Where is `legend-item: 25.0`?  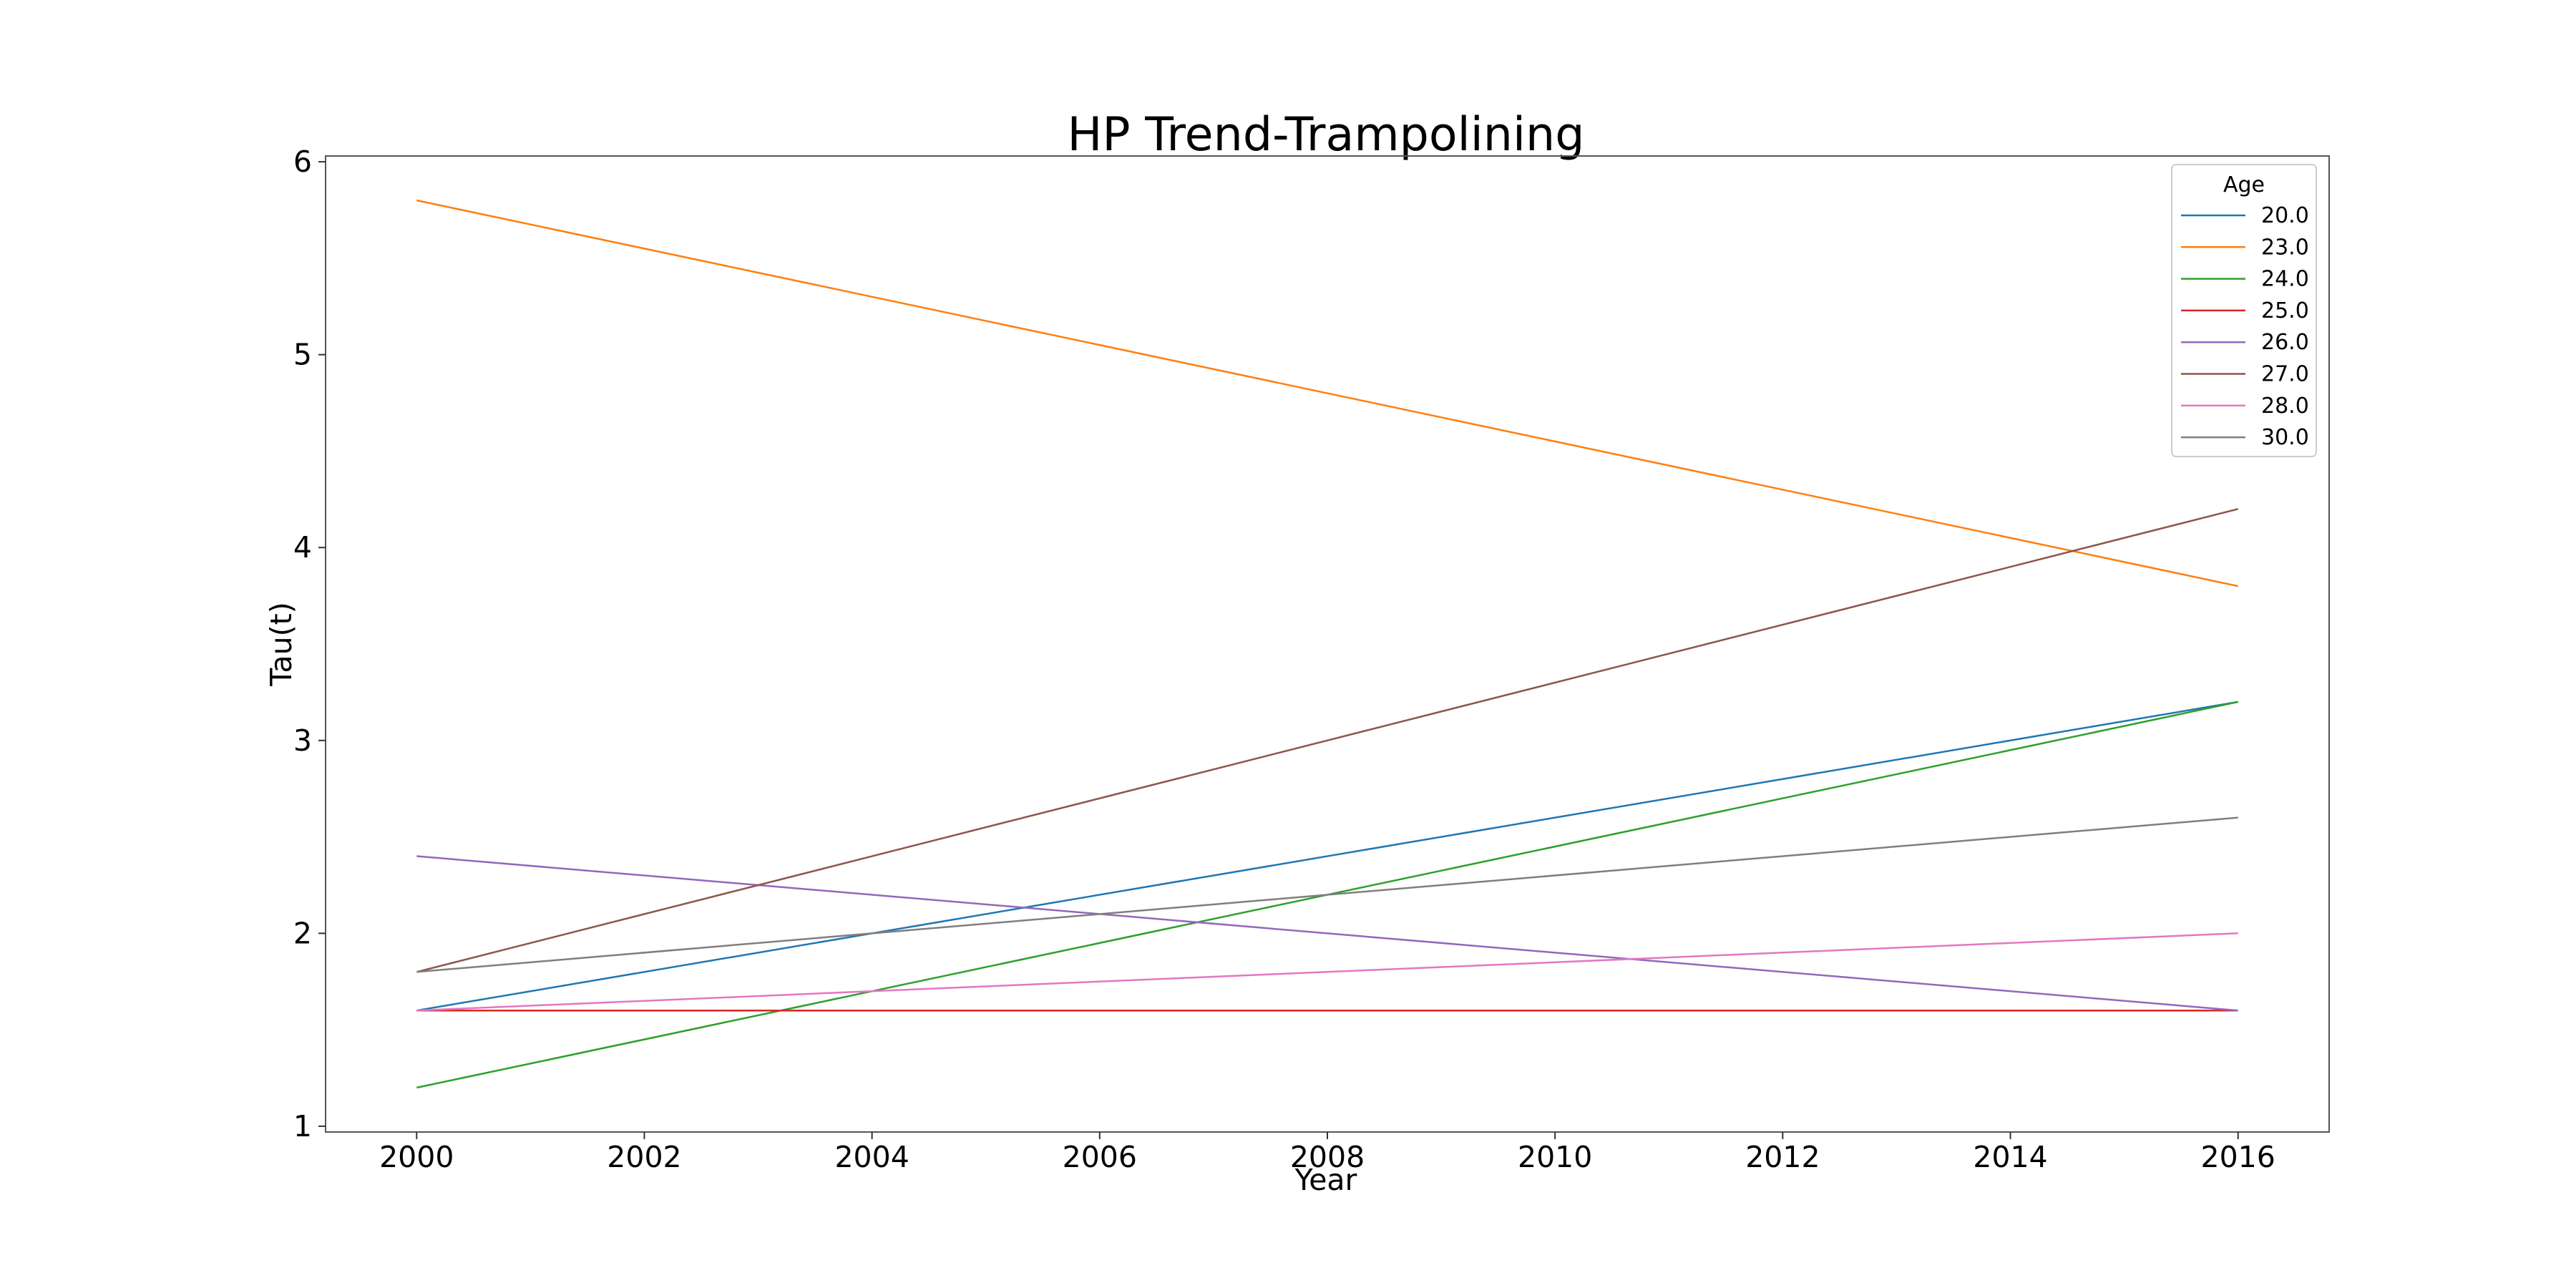 legend-item: 25.0 is located at coordinates (2245, 310).